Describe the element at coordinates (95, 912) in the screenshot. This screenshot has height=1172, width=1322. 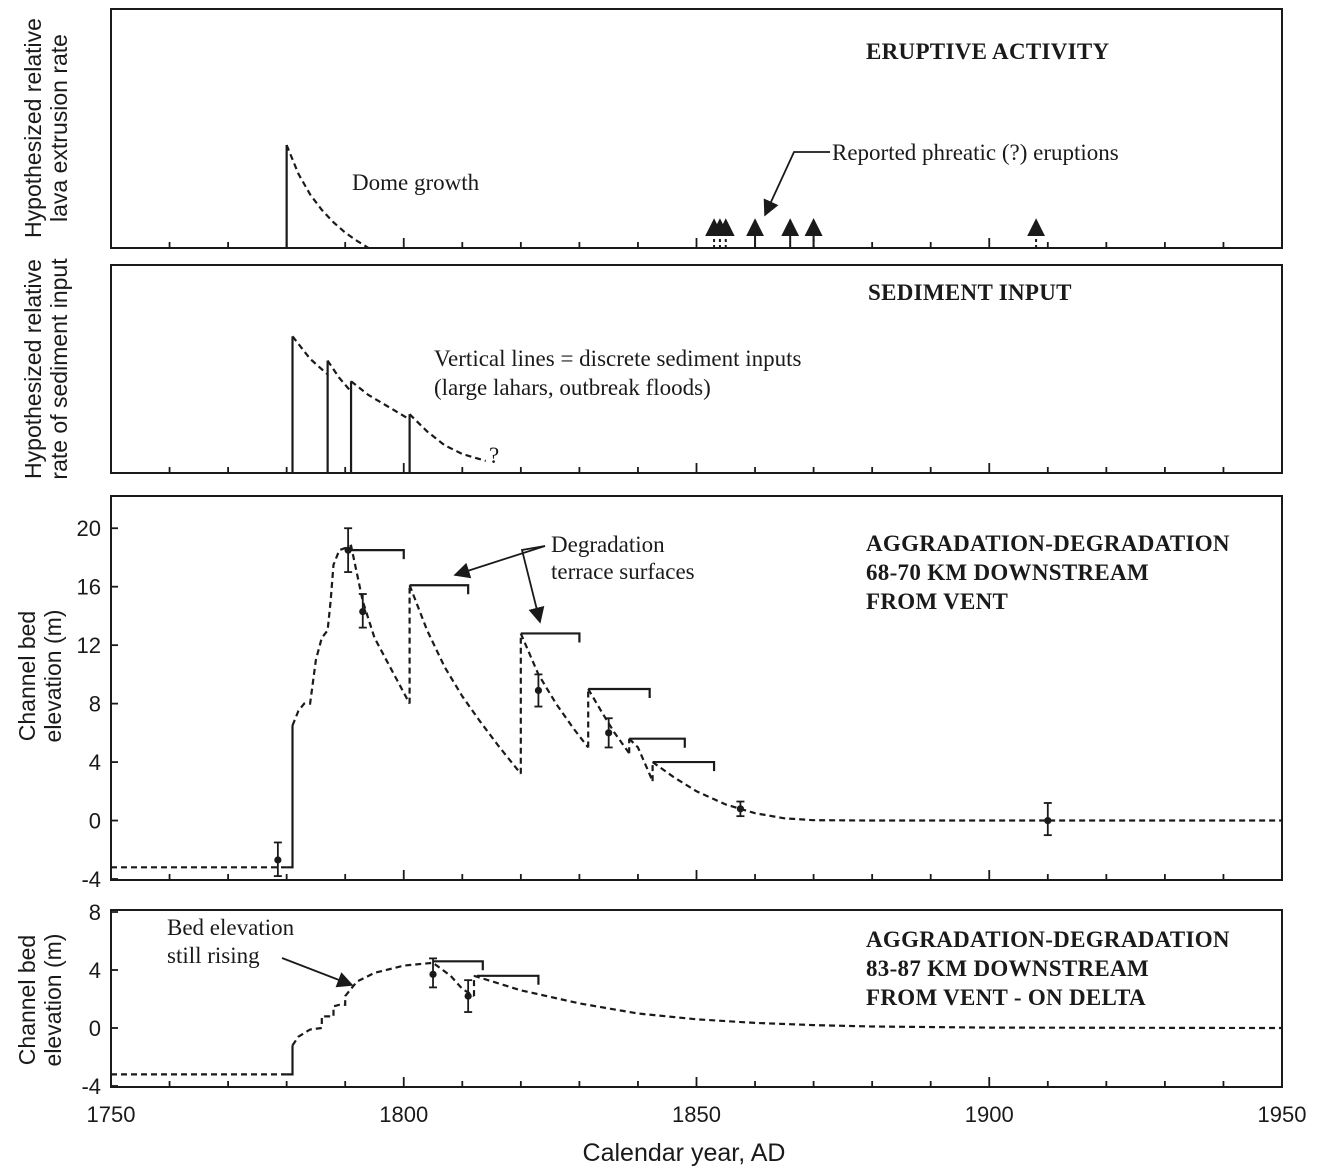
I see `channel-83-87-y-tick-label: 8` at that location.